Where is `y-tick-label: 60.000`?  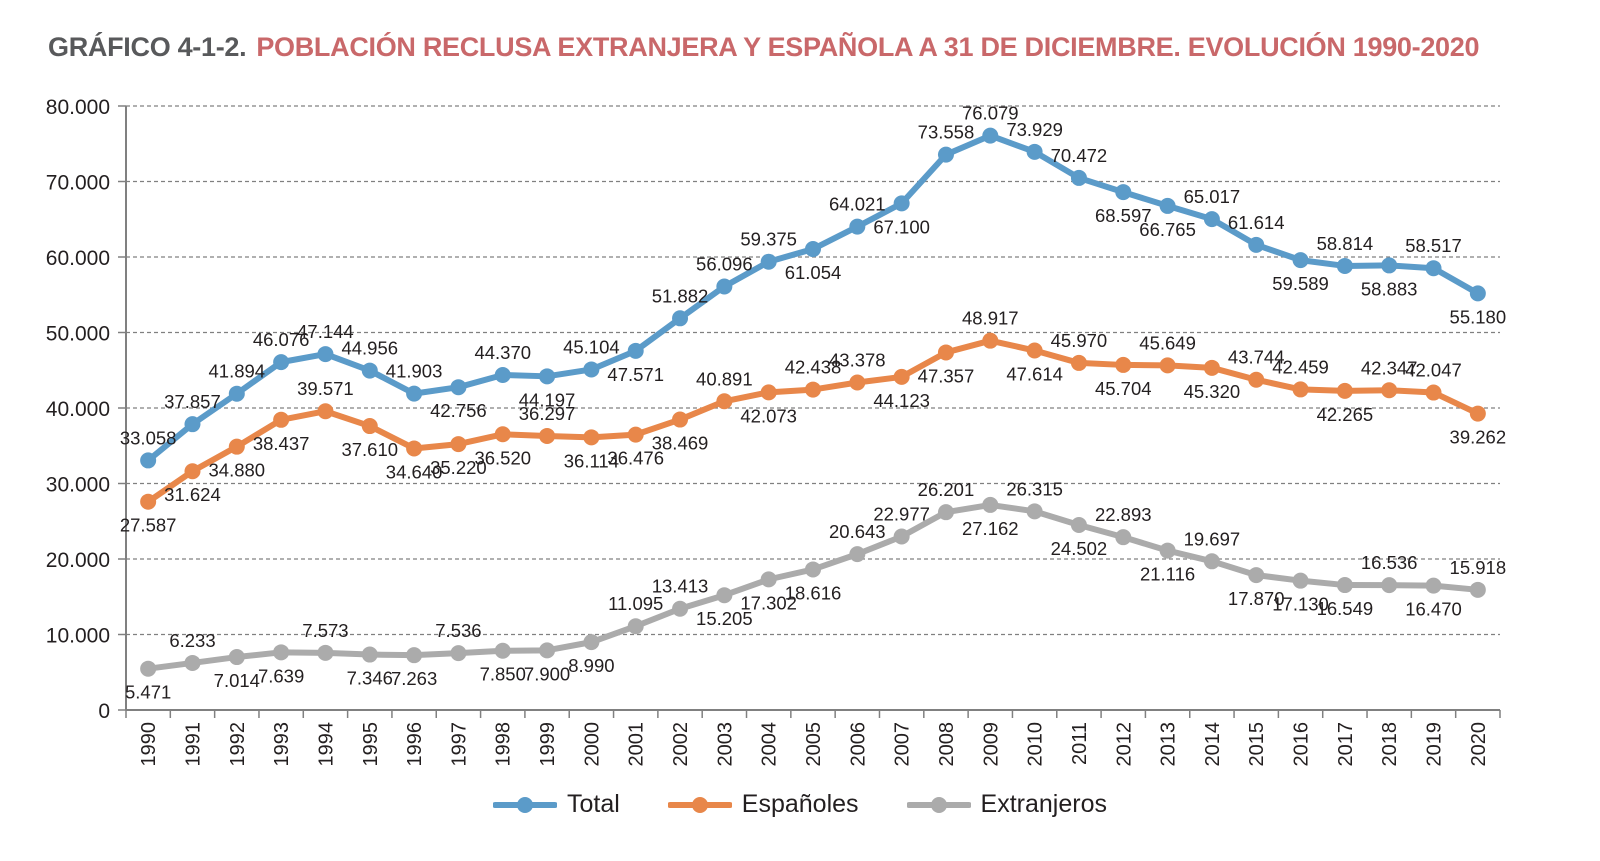 y-tick-label: 60.000 is located at coordinates (78, 258).